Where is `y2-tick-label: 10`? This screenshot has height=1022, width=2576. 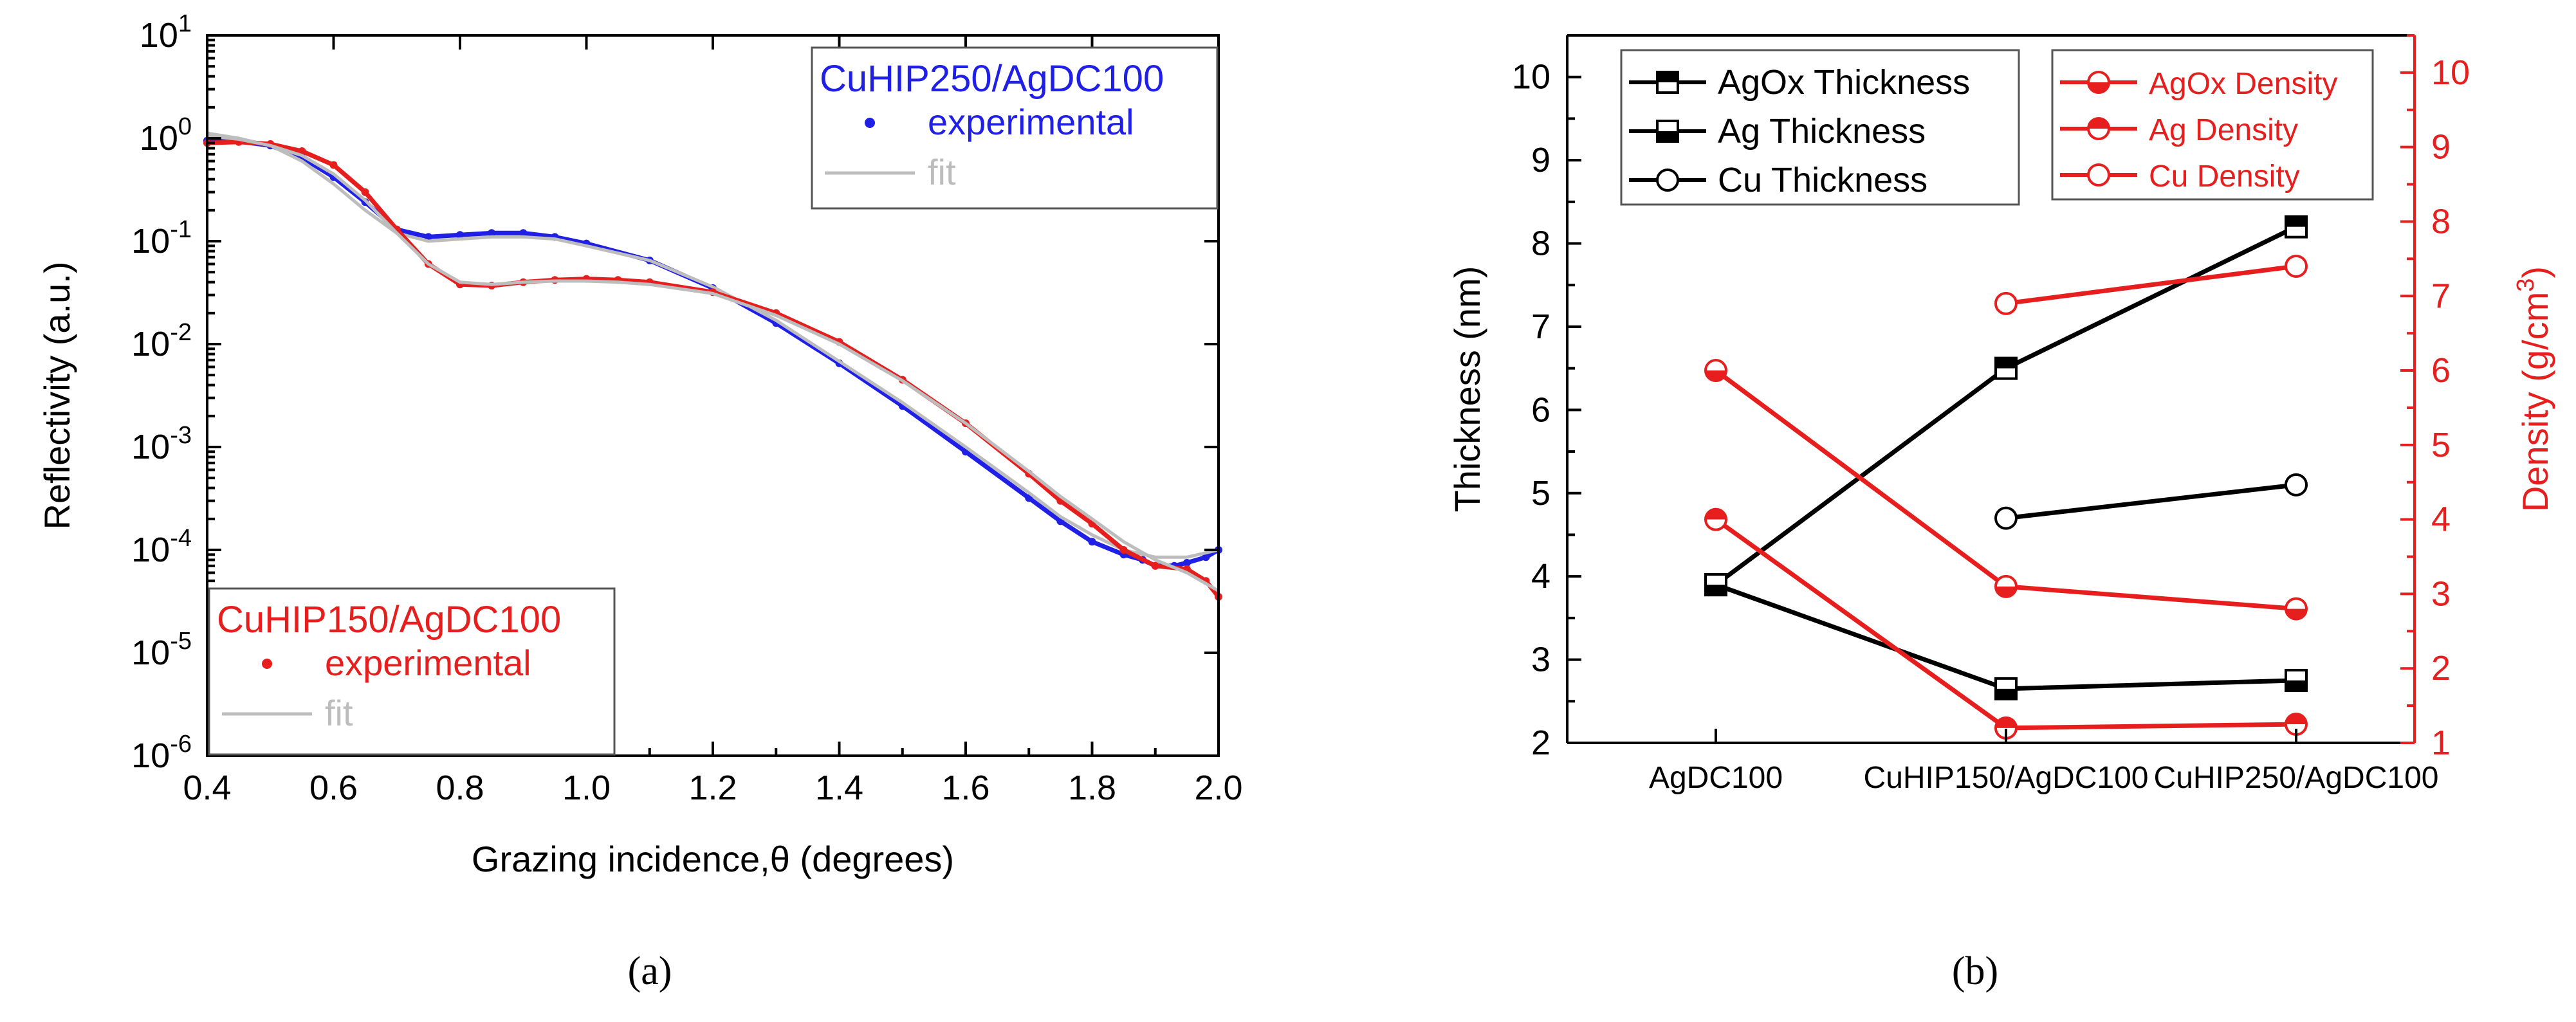
y2-tick-label: 10 is located at coordinates (2450, 72).